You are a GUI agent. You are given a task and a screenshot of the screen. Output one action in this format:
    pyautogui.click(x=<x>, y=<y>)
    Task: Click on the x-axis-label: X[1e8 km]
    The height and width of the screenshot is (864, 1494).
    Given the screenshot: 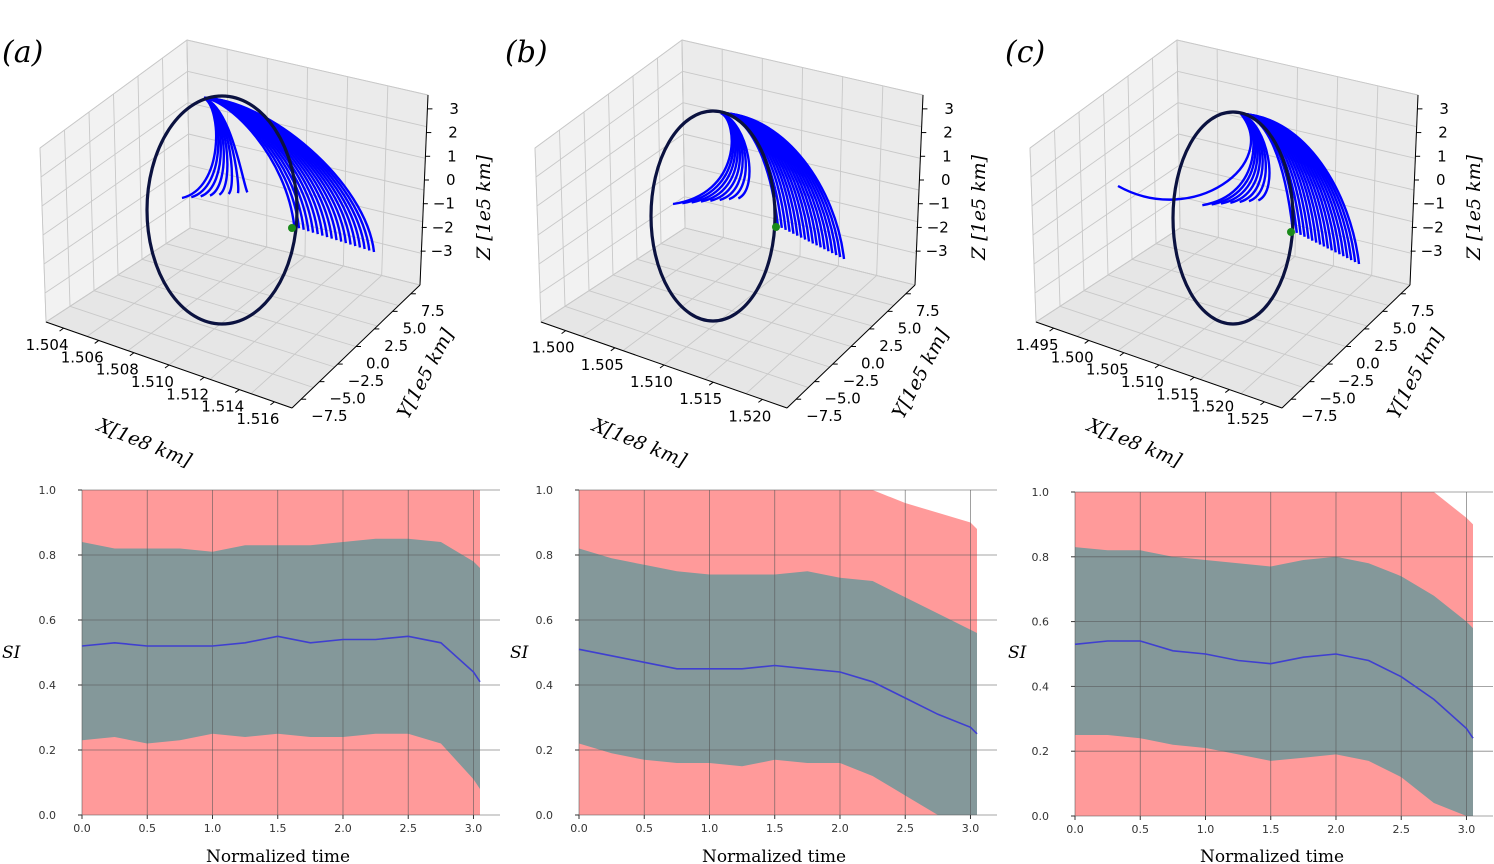 What is the action you would take?
    pyautogui.click(x=638, y=442)
    